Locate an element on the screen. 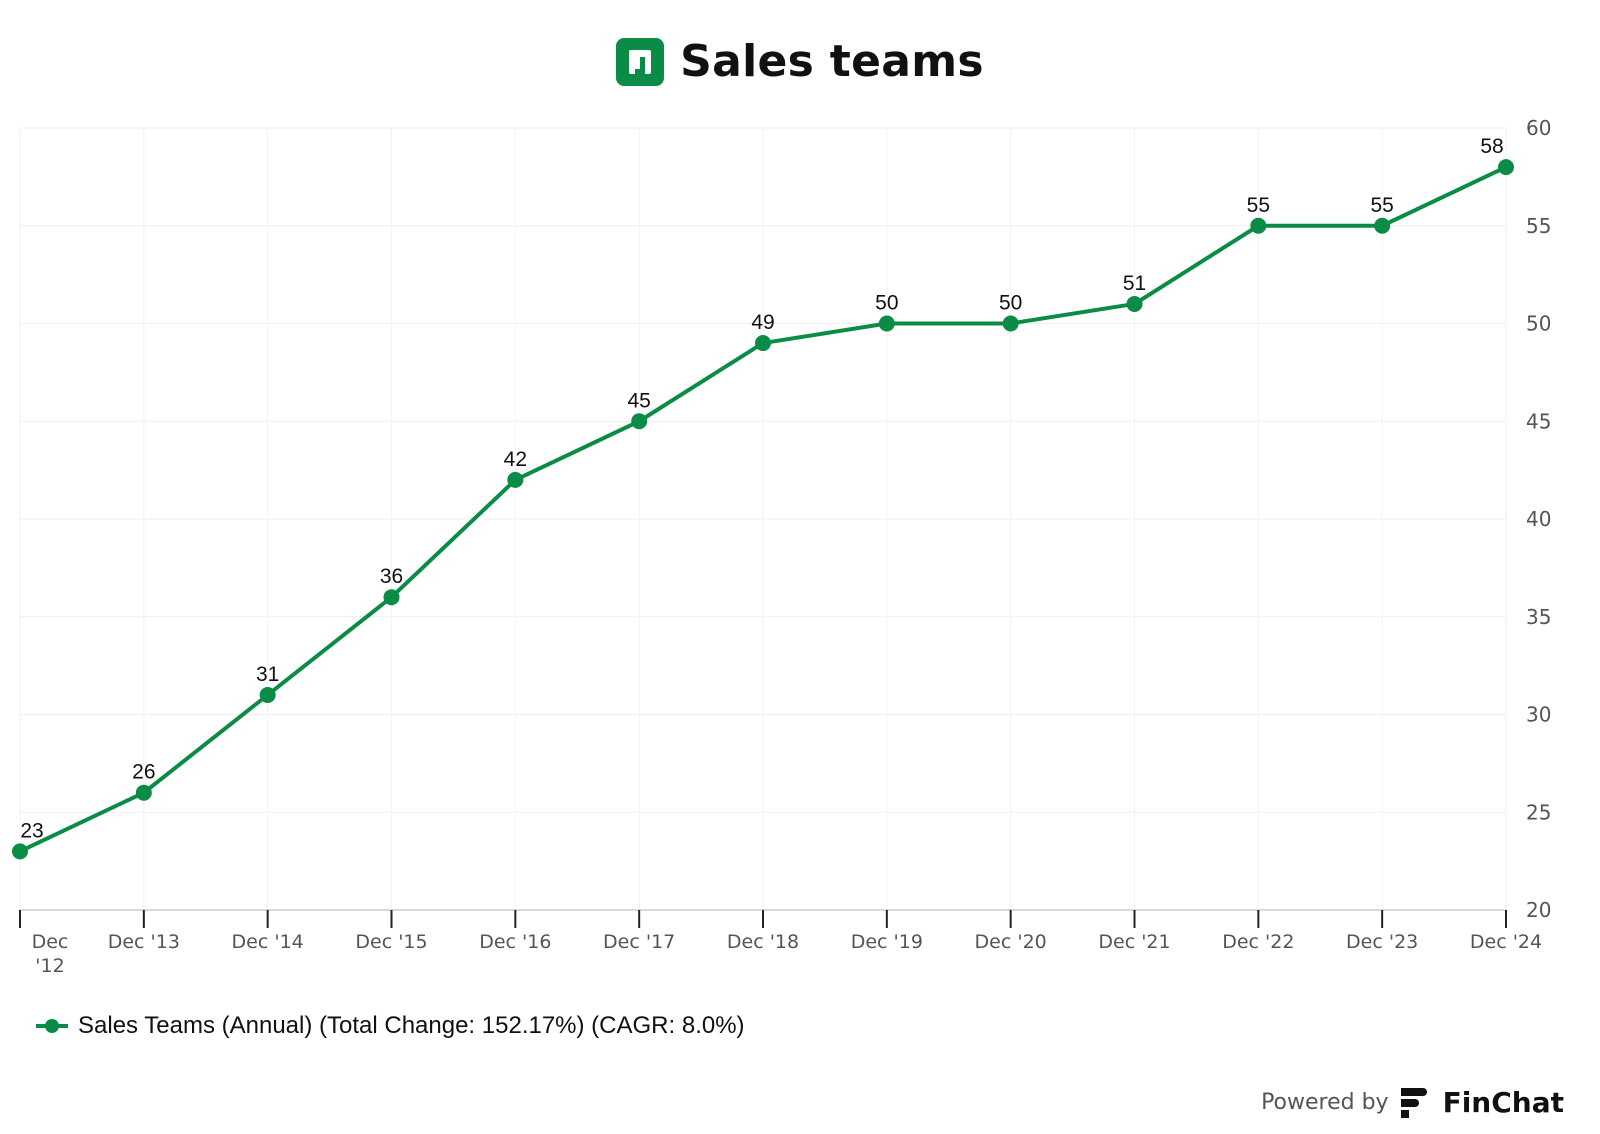 This screenshot has width=1600, height=1134. data-label: 49 is located at coordinates (762, 322).